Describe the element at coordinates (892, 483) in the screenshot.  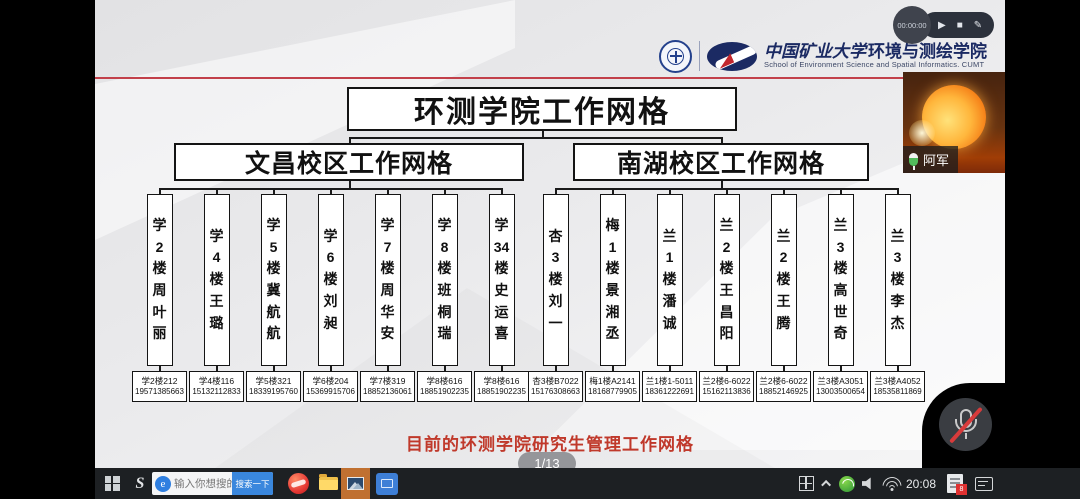
I see `wifi-button` at that location.